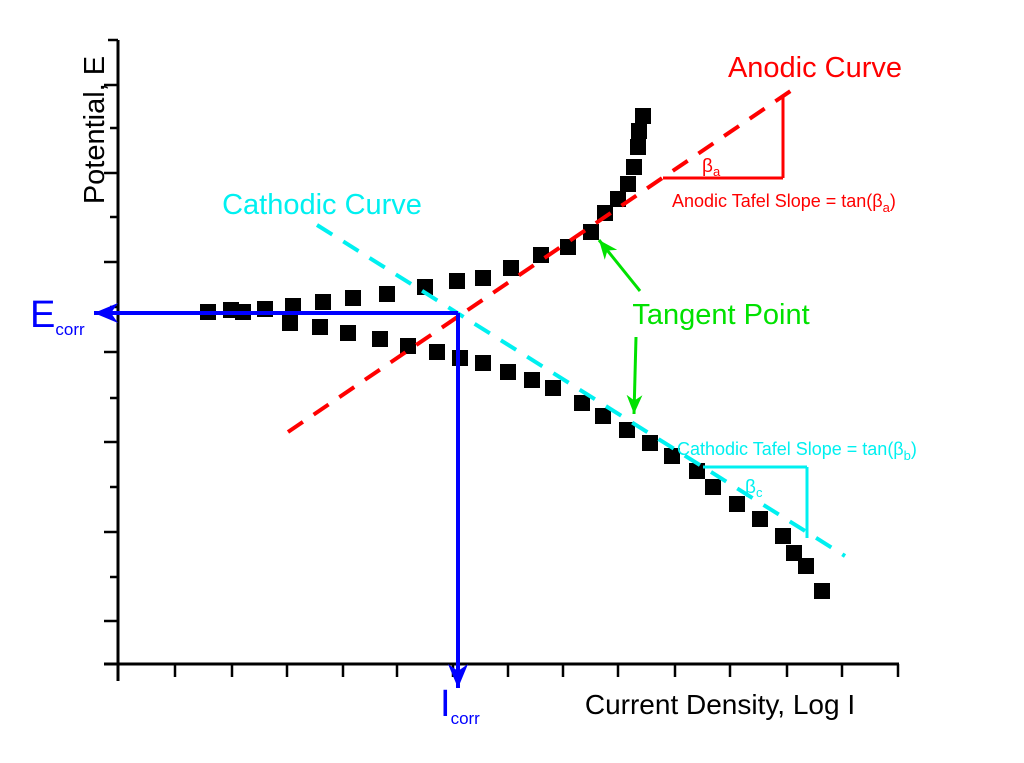 This screenshot has height=763, width=1024. Describe the element at coordinates (620, 327) in the screenshot. I see `tangent-point-arrows` at that location.